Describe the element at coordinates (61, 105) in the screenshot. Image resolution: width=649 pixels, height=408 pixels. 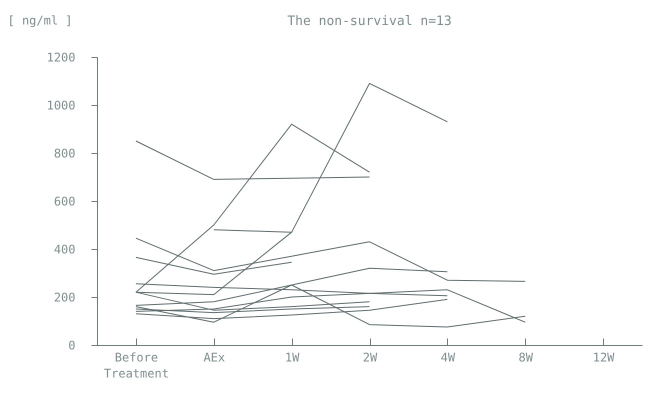
I see `y-tick-label: 1000` at that location.